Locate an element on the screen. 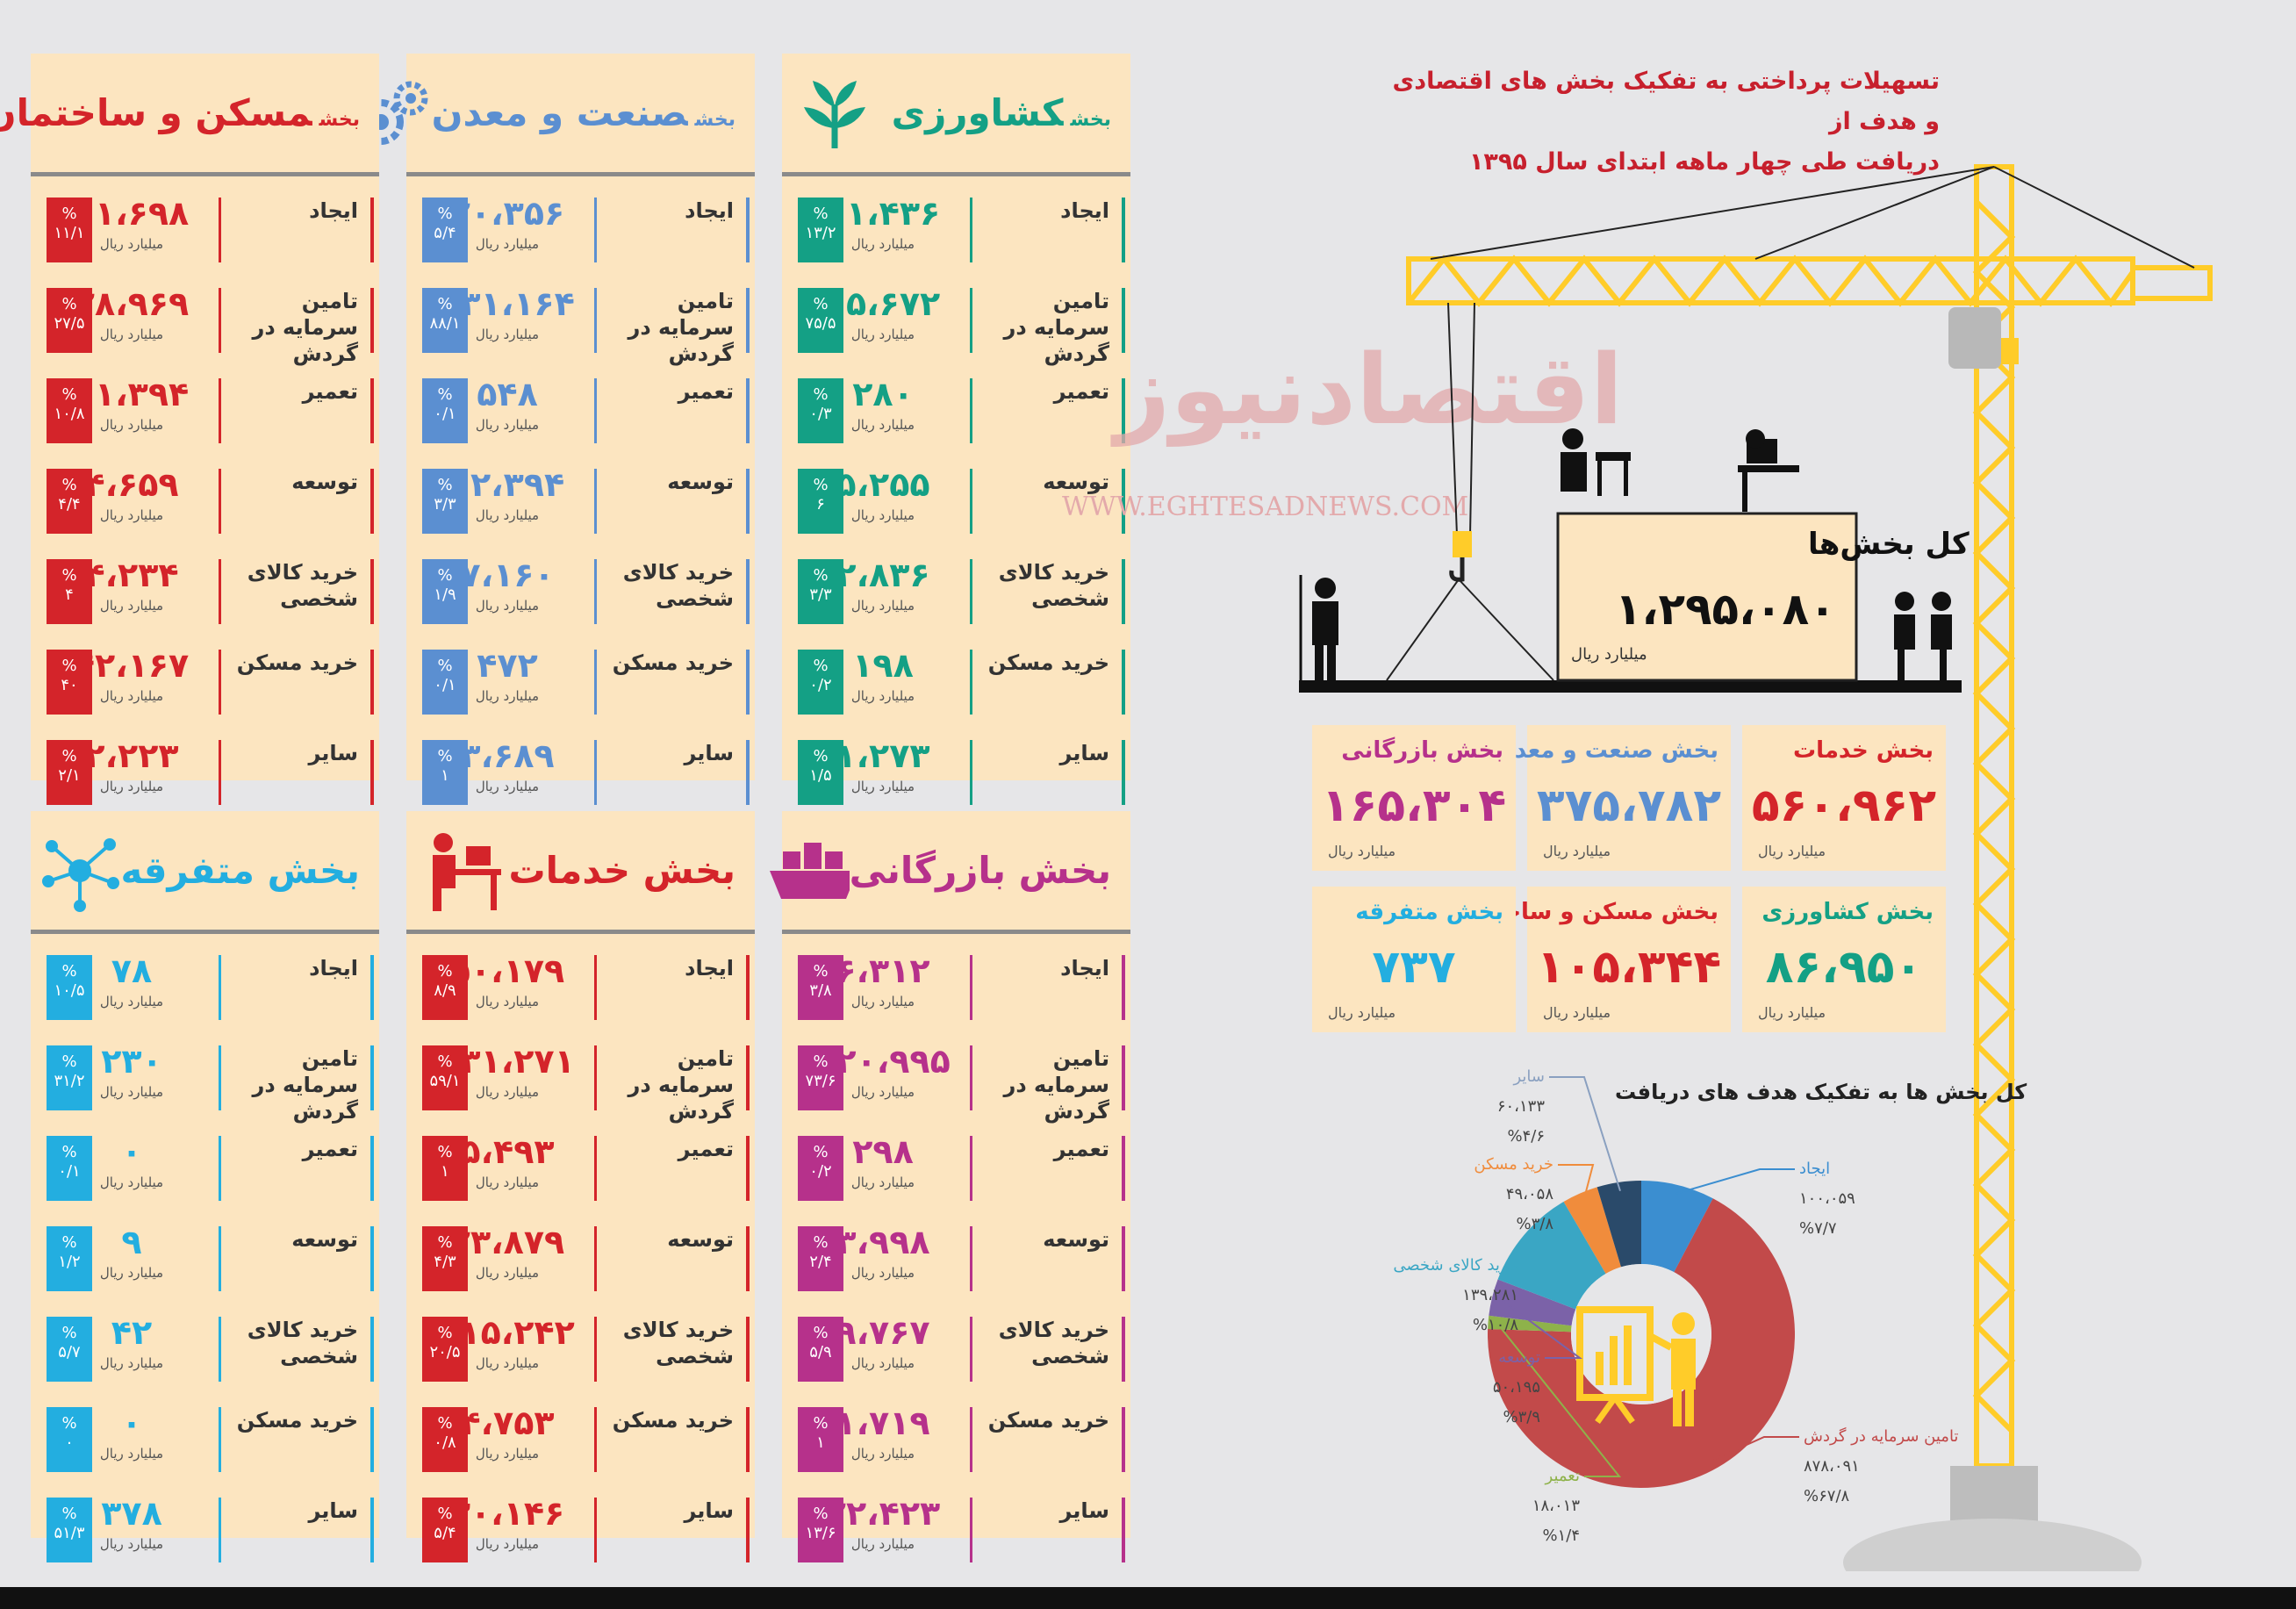  row-percent-badge: % ۷۵/۵ is located at coordinates (820, 320).